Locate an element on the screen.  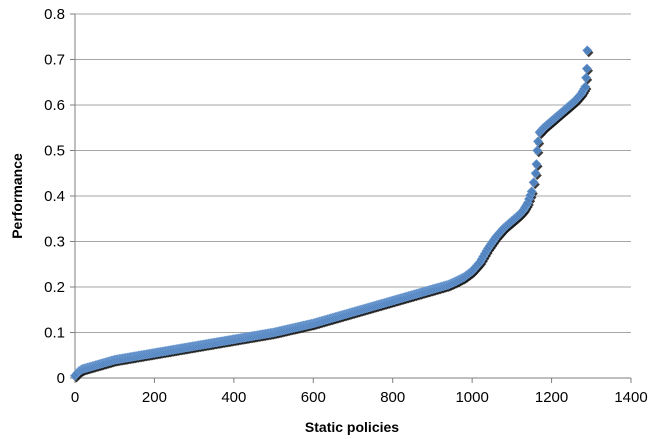
y-tick-label: 0.4 is located at coordinates (54, 196).